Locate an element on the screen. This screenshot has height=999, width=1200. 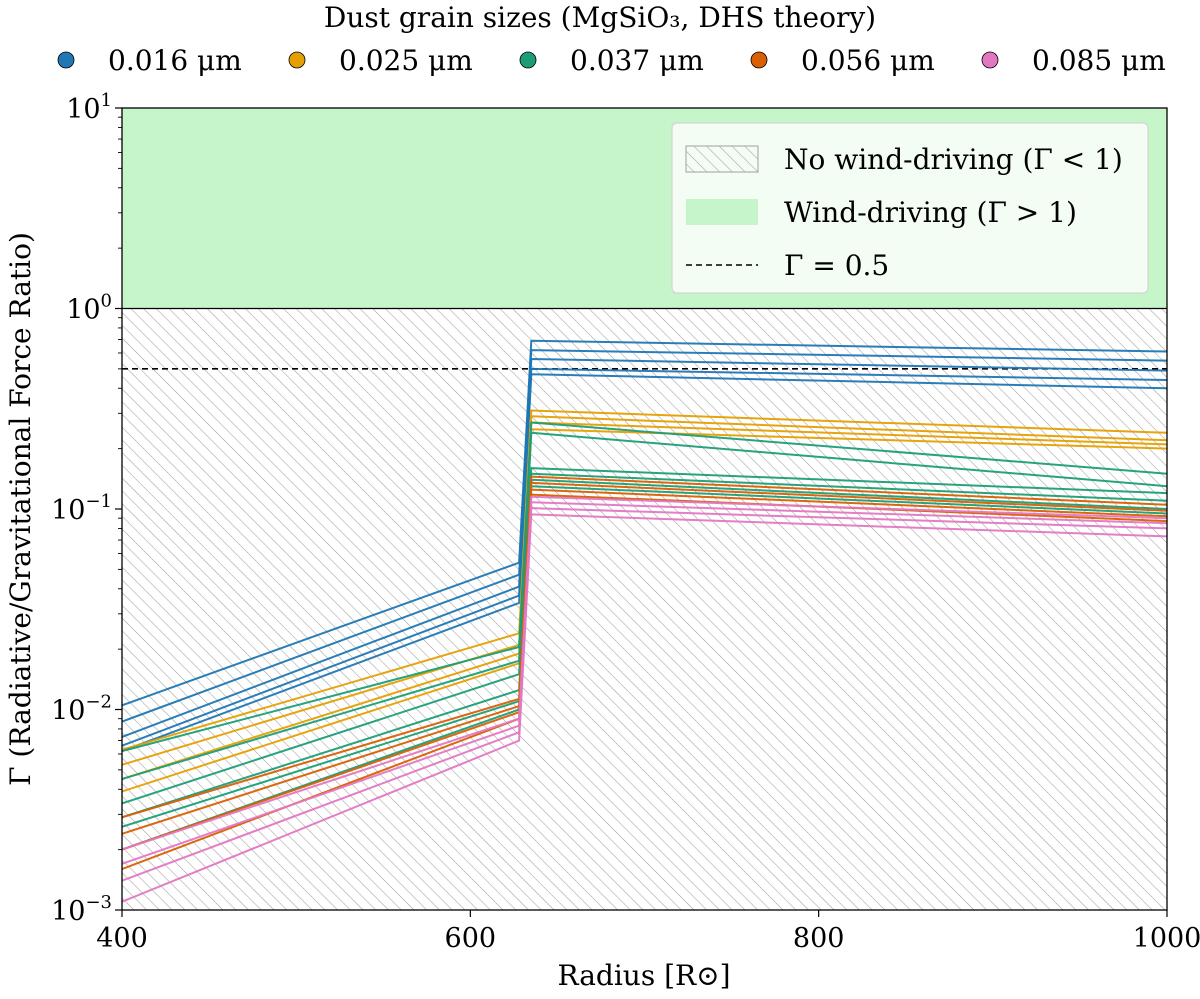
size-legend-label-3: 0.056 μm is located at coordinates (868, 60).